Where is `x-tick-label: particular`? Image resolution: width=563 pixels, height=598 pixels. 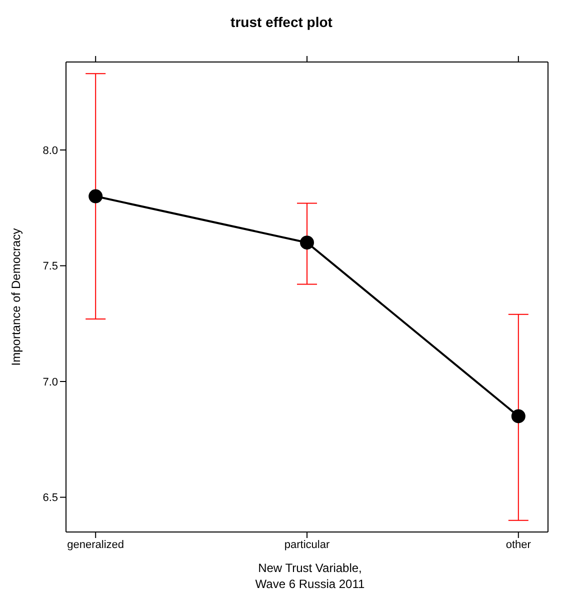
x-tick-label: particular is located at coordinates (307, 544).